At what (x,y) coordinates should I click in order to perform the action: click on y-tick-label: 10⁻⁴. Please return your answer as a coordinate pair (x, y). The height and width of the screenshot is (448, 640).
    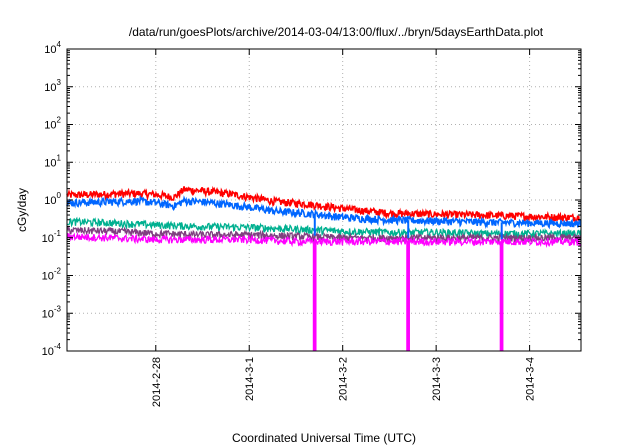
    Looking at the image, I should click on (52, 350).